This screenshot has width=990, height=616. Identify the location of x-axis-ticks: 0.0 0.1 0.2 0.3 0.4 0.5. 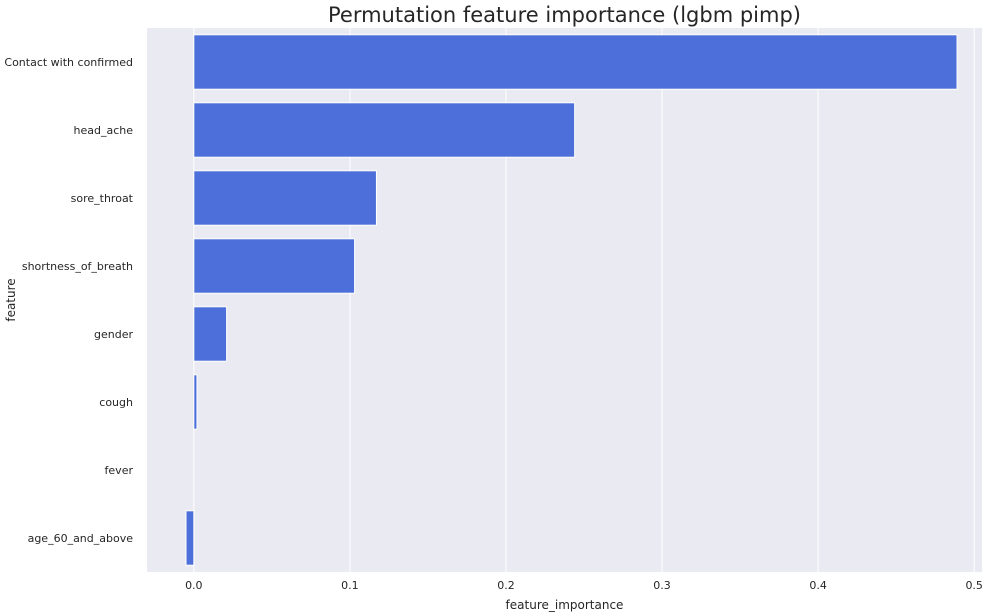
(584, 585).